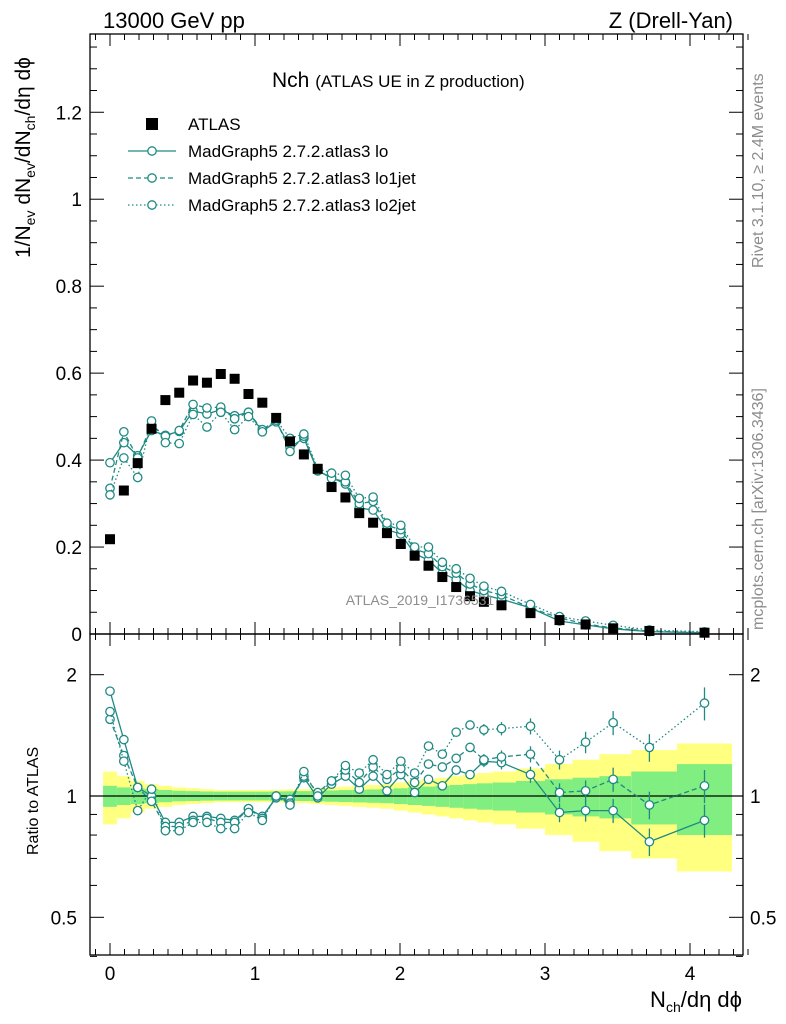 This screenshot has height=1024, width=786. I want to click on x-axis-label: Nch/dη dϕ, so click(696, 1001).